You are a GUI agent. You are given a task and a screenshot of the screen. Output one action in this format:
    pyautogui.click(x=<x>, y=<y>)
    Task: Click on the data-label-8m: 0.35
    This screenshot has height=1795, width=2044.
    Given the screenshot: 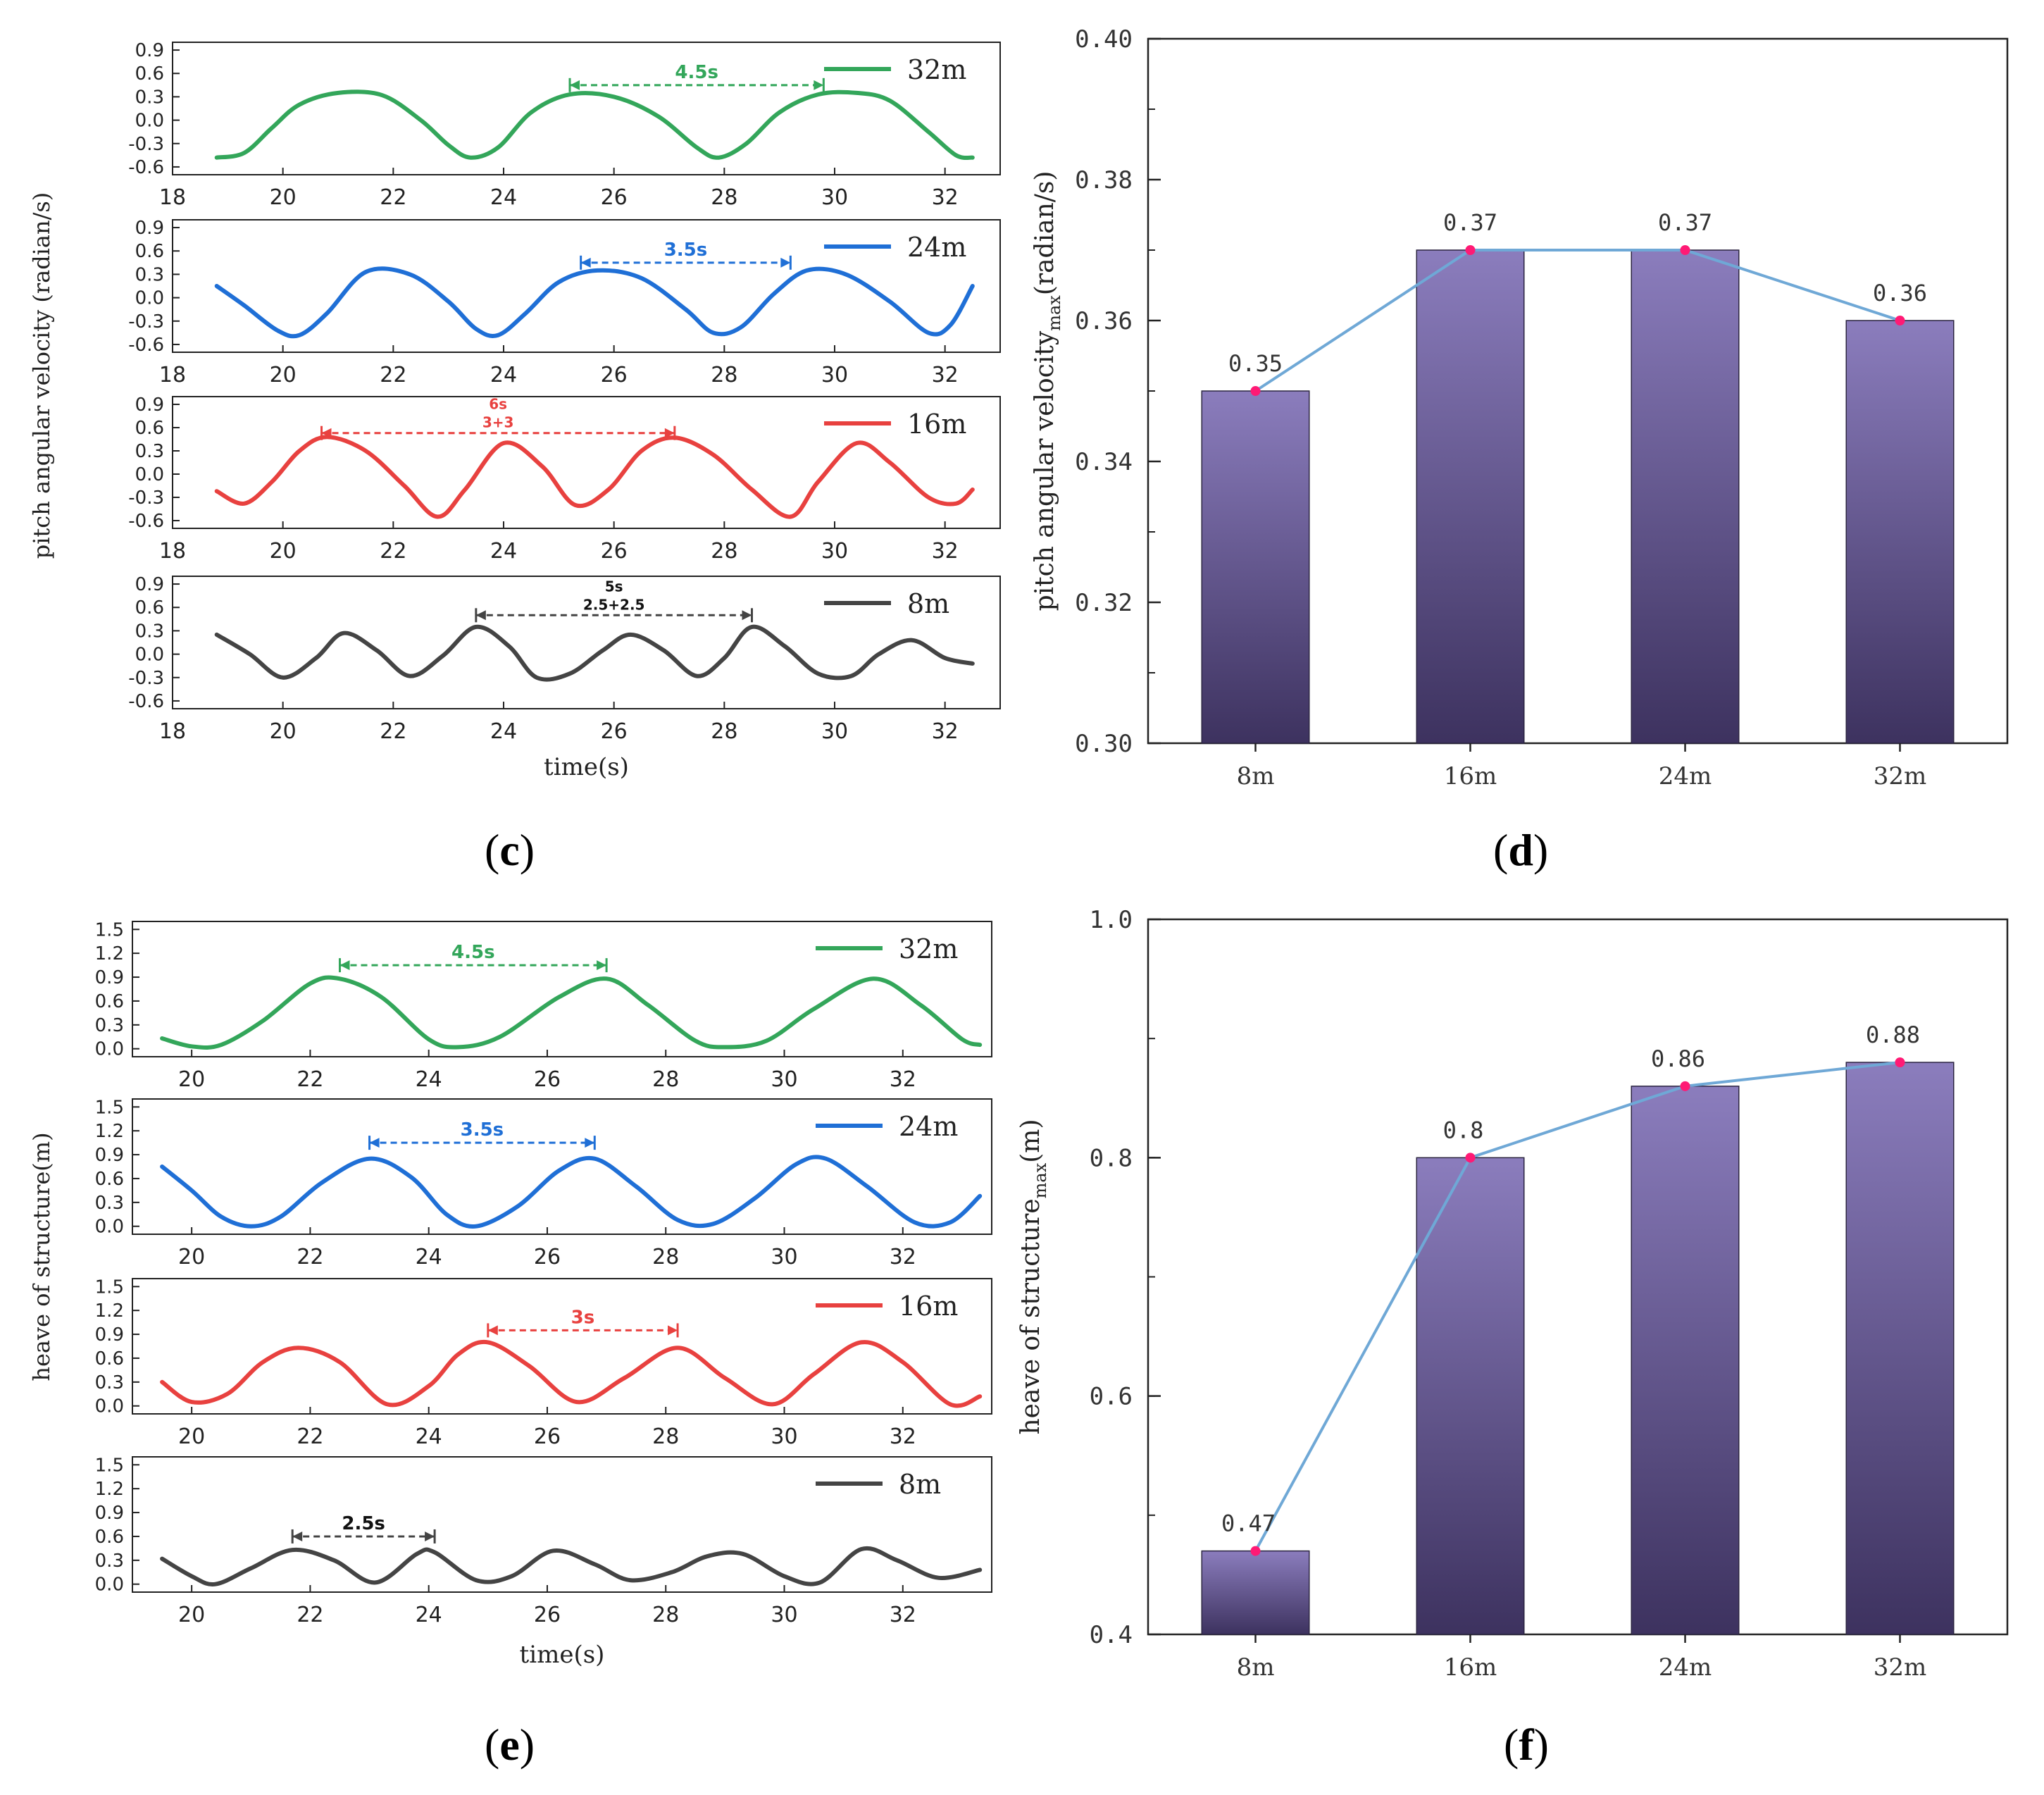 What is the action you would take?
    pyautogui.click(x=1255, y=363)
    